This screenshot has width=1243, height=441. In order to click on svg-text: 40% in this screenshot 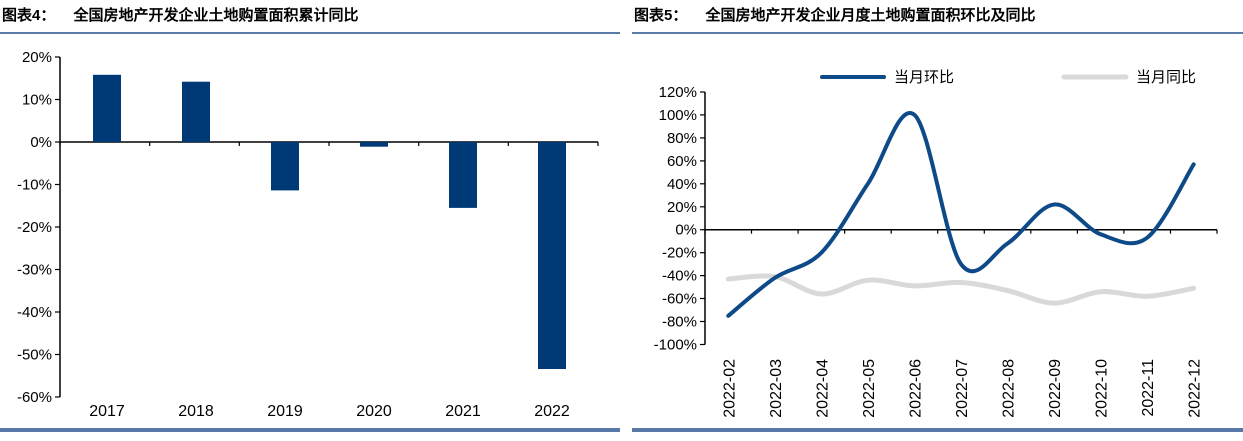, I will do `click(682, 184)`.